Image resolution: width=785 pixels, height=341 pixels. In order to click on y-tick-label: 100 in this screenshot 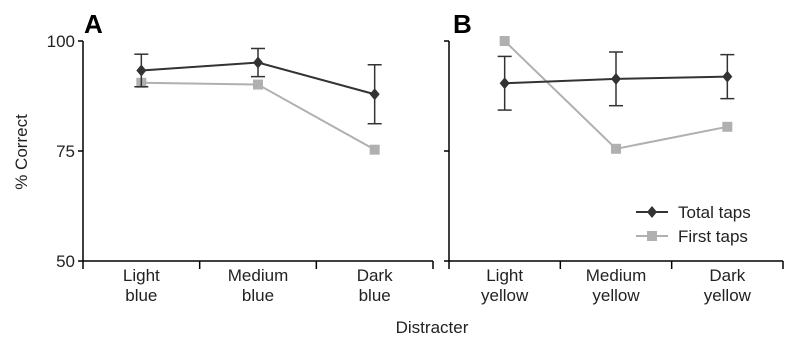, I will do `click(61, 41)`.